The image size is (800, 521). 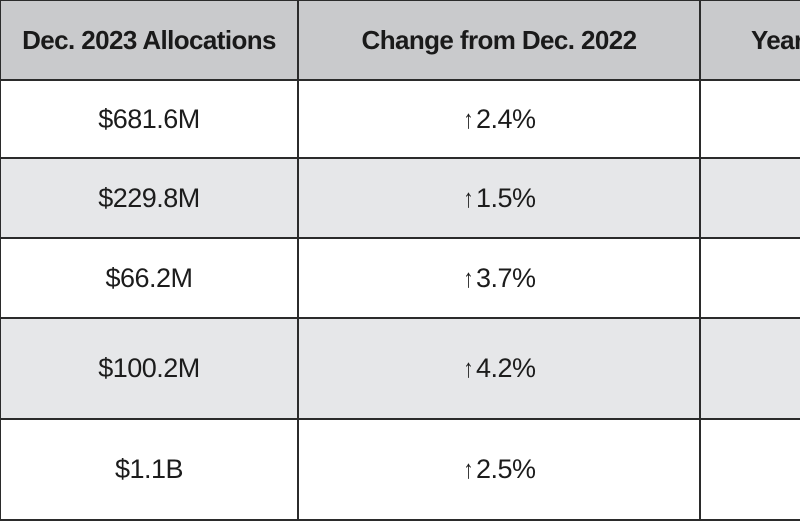 I want to click on change-cell: ↑4.2%, so click(x=499, y=368).